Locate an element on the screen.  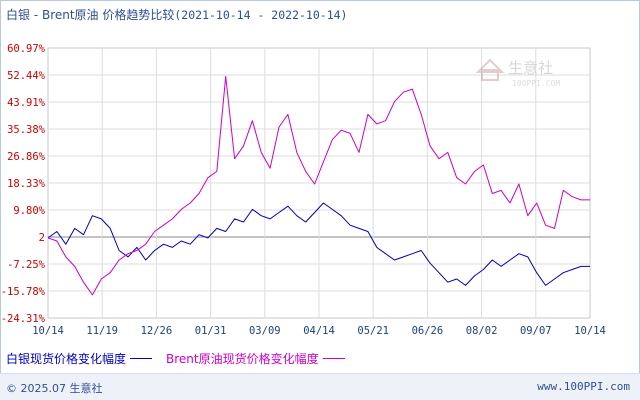
legend-swatch-silver is located at coordinates (141, 358).